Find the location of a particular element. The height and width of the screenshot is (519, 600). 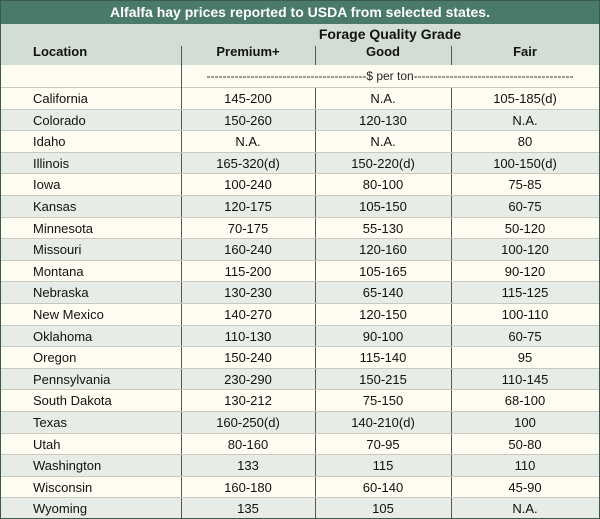

location-cell: Iowa is located at coordinates (47, 185).